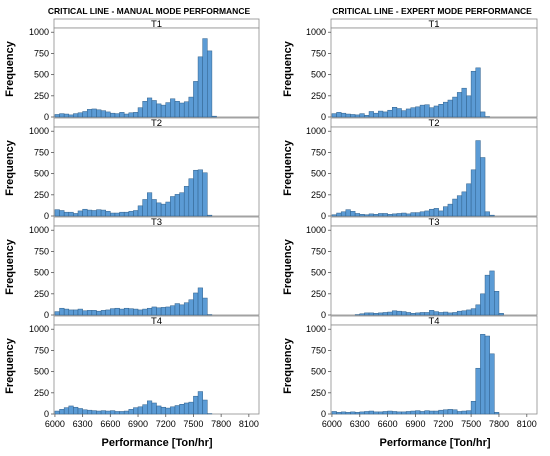 The width and height of the screenshot is (550, 456). Describe the element at coordinates (288, 167) in the screenshot. I see `right-ylabel-2: Frequency` at that location.